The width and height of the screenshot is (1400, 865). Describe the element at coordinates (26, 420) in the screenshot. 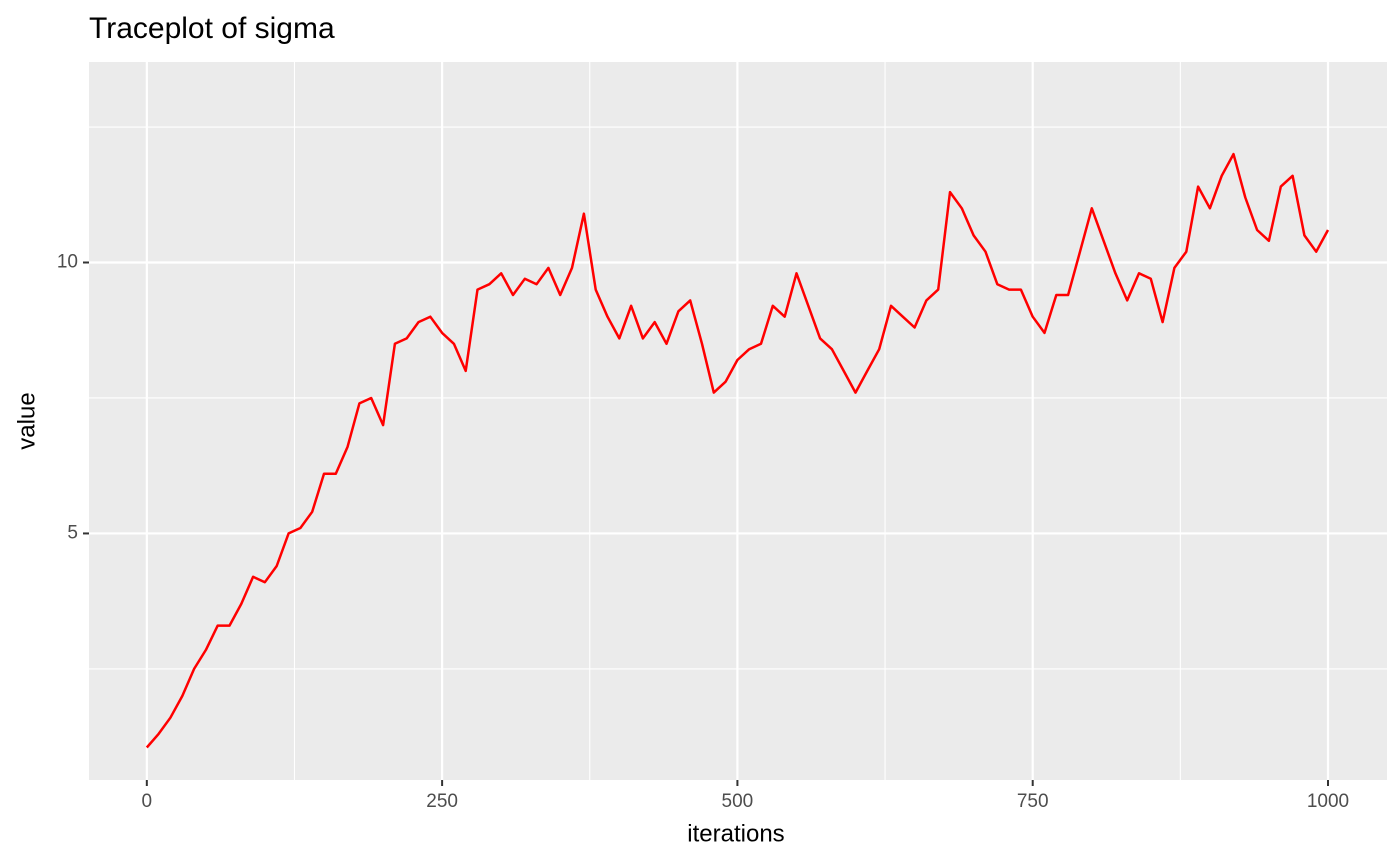

I see `y-axis-label: value` at that location.